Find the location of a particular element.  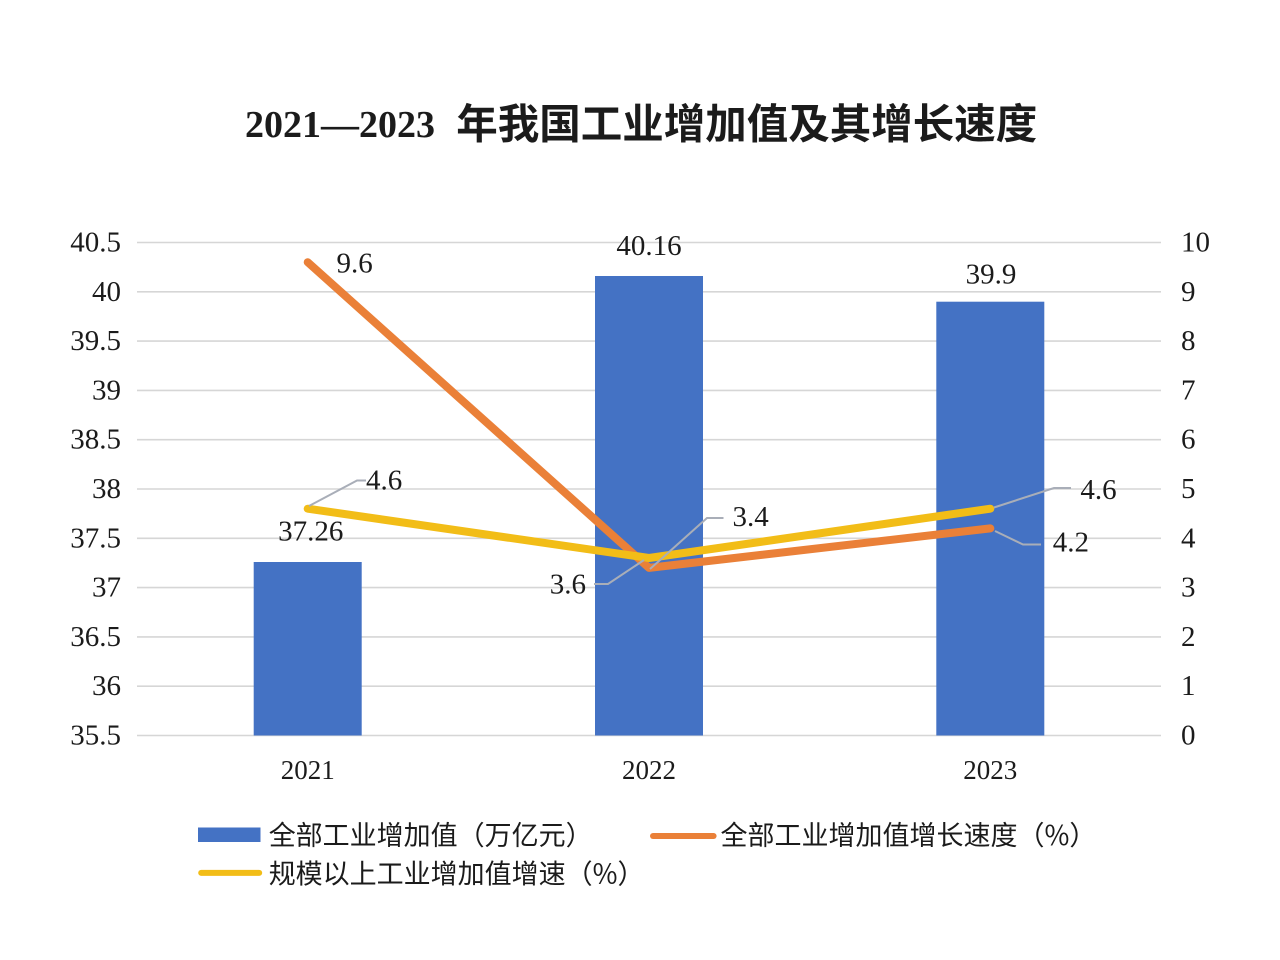

svg-text: 35.5 is located at coordinates (95, 736).